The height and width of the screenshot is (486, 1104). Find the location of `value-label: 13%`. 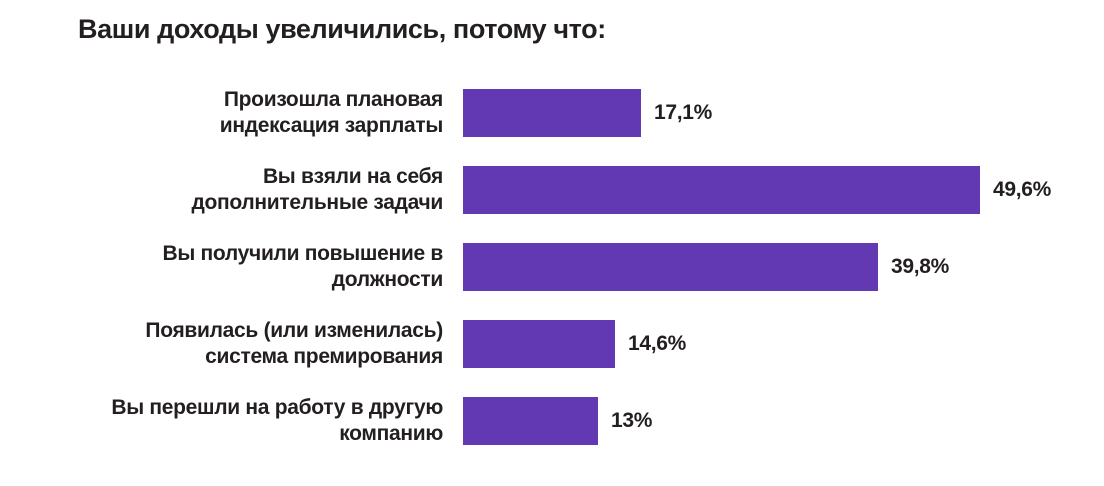

value-label: 13% is located at coordinates (632, 420).